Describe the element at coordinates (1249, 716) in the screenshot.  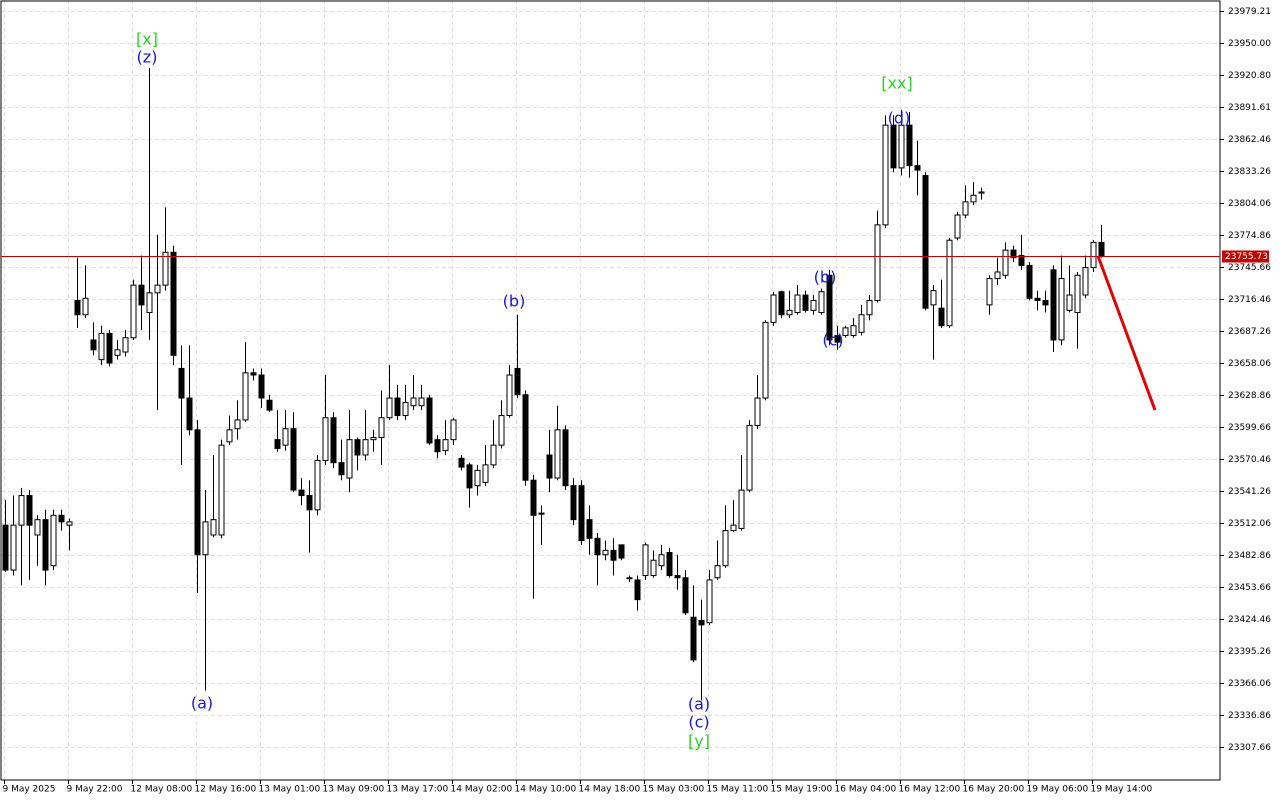
I see `y-tick-label: 23336.86` at that location.